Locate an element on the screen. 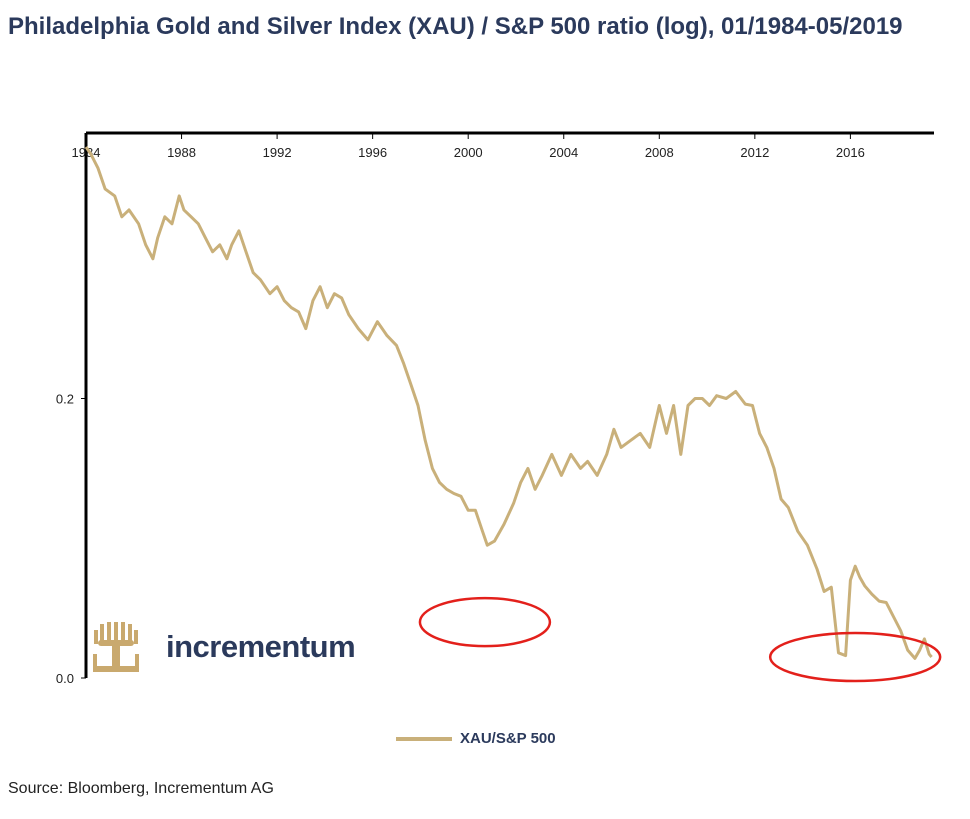  x-tick-label: 2016 is located at coordinates (850, 152).